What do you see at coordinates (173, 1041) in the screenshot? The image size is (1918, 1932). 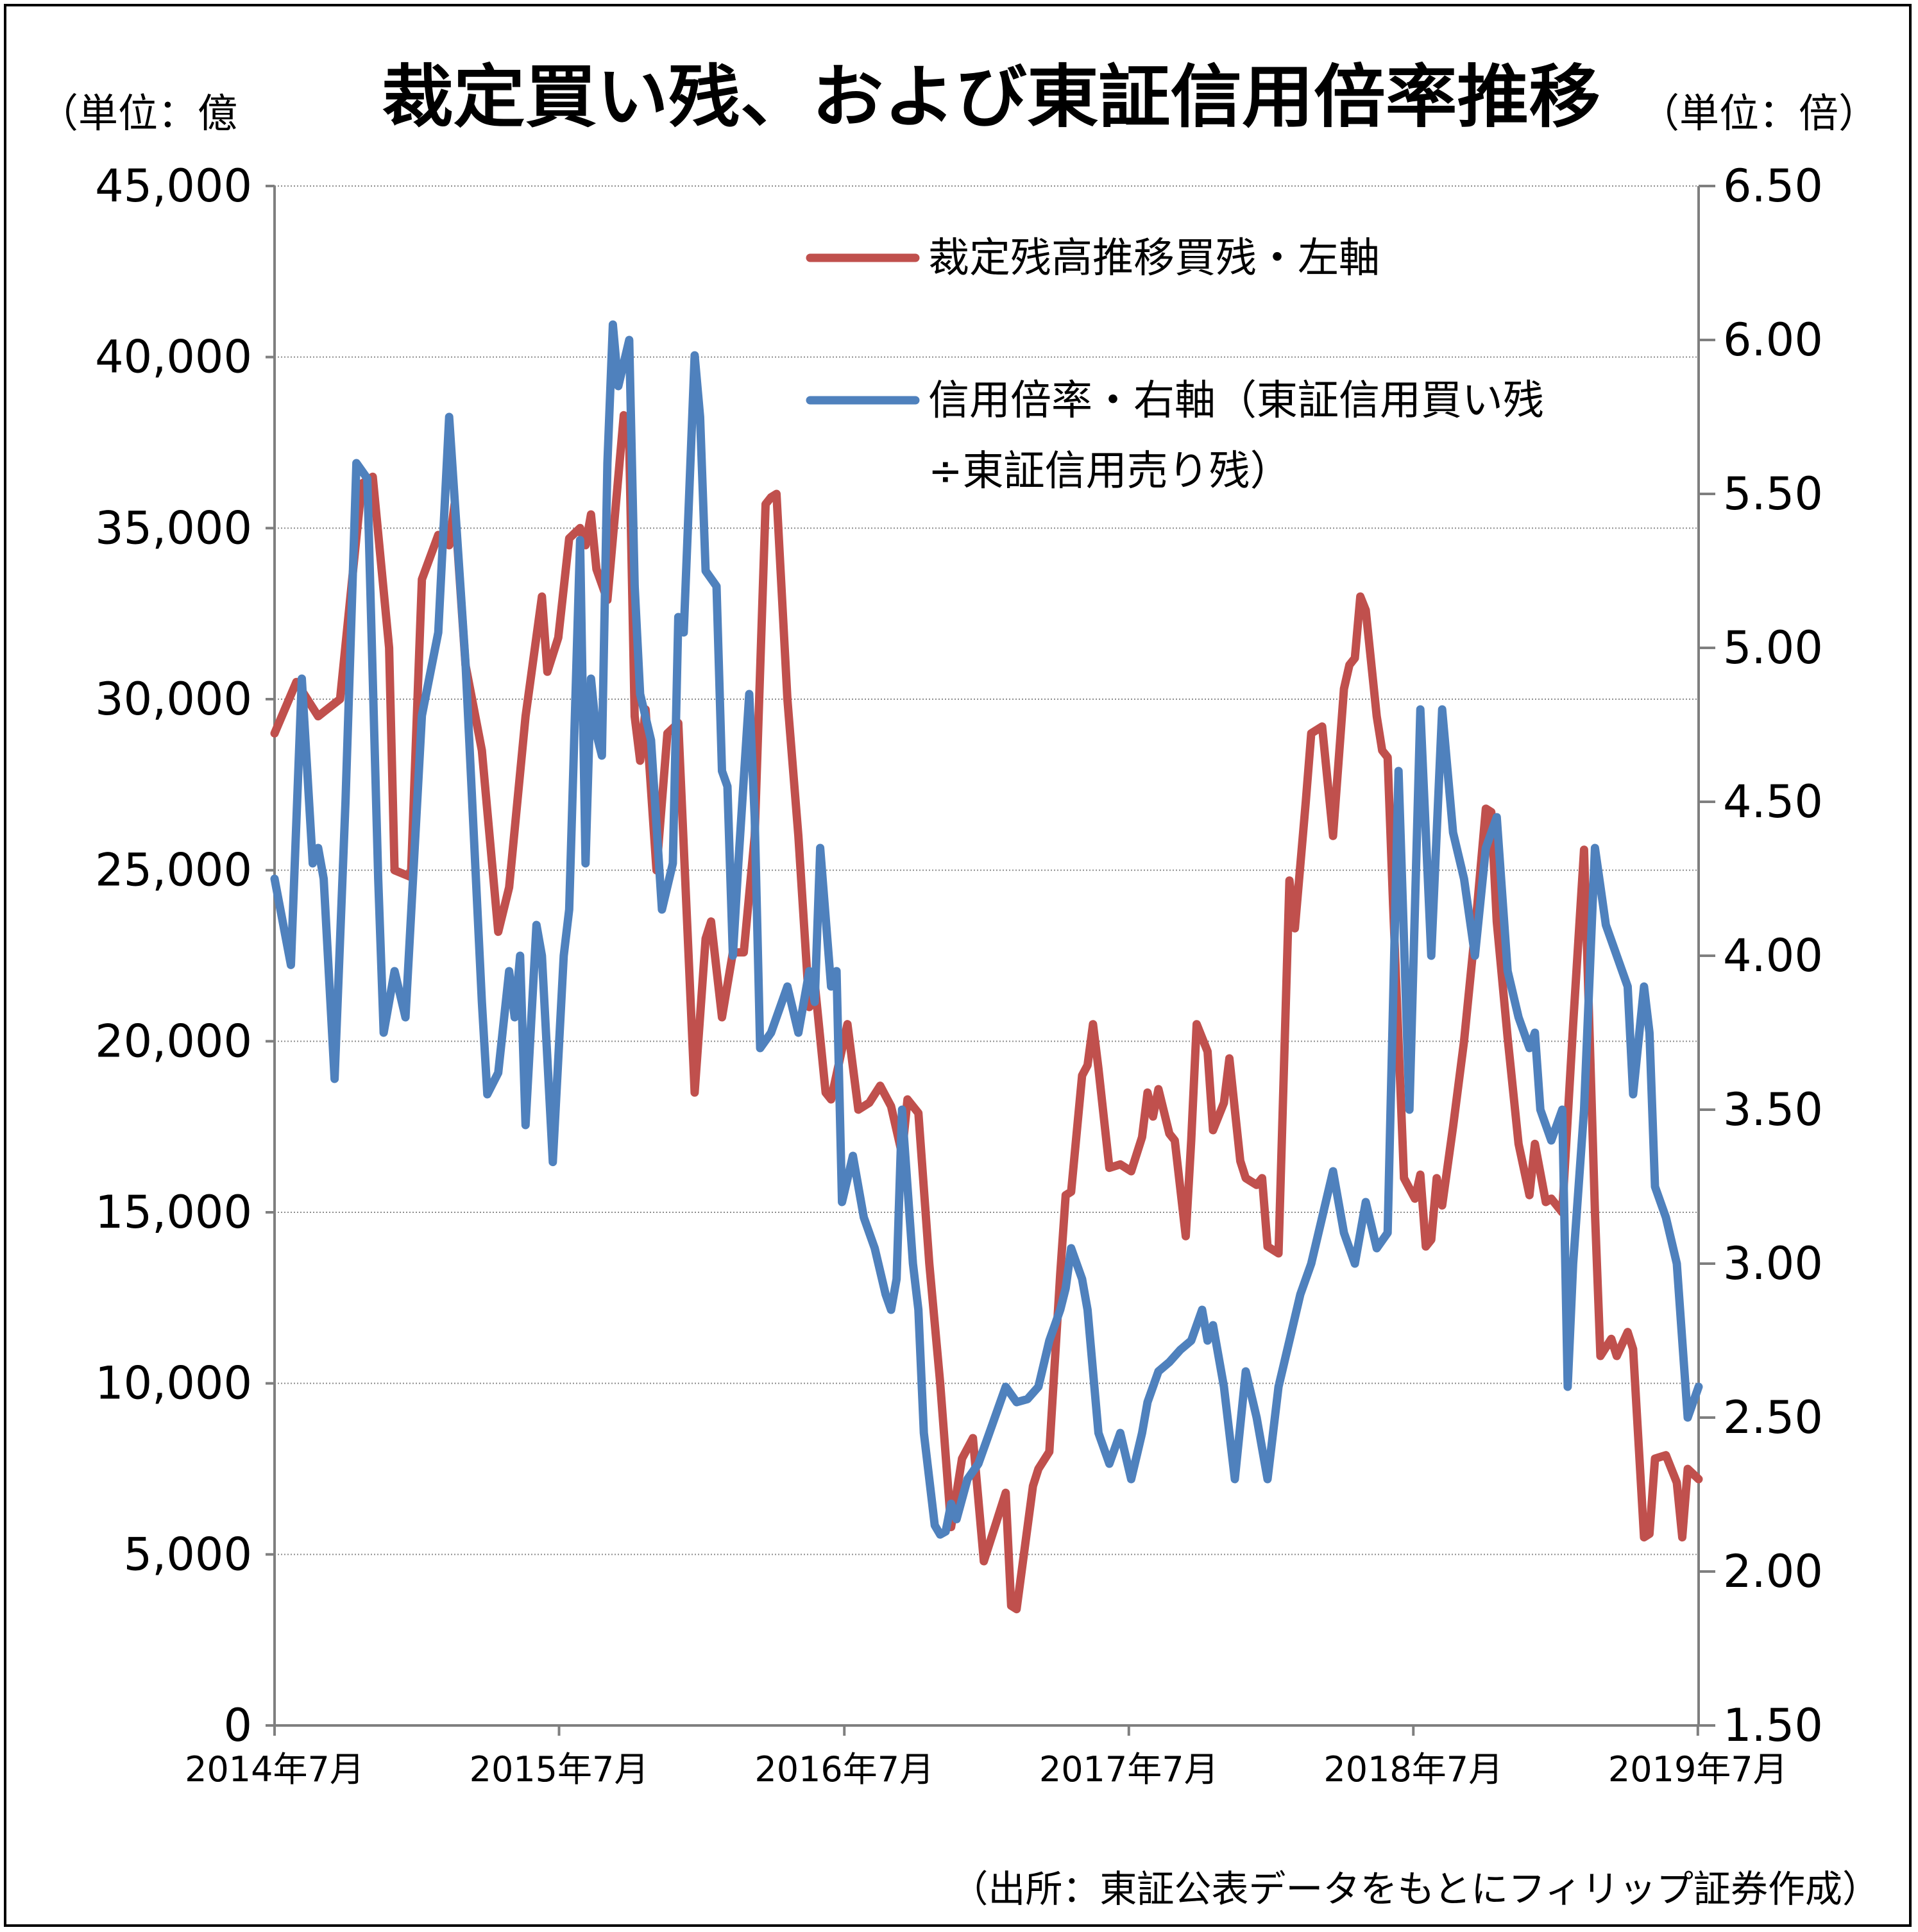 I see `left-tick-label: 20,000` at bounding box center [173, 1041].